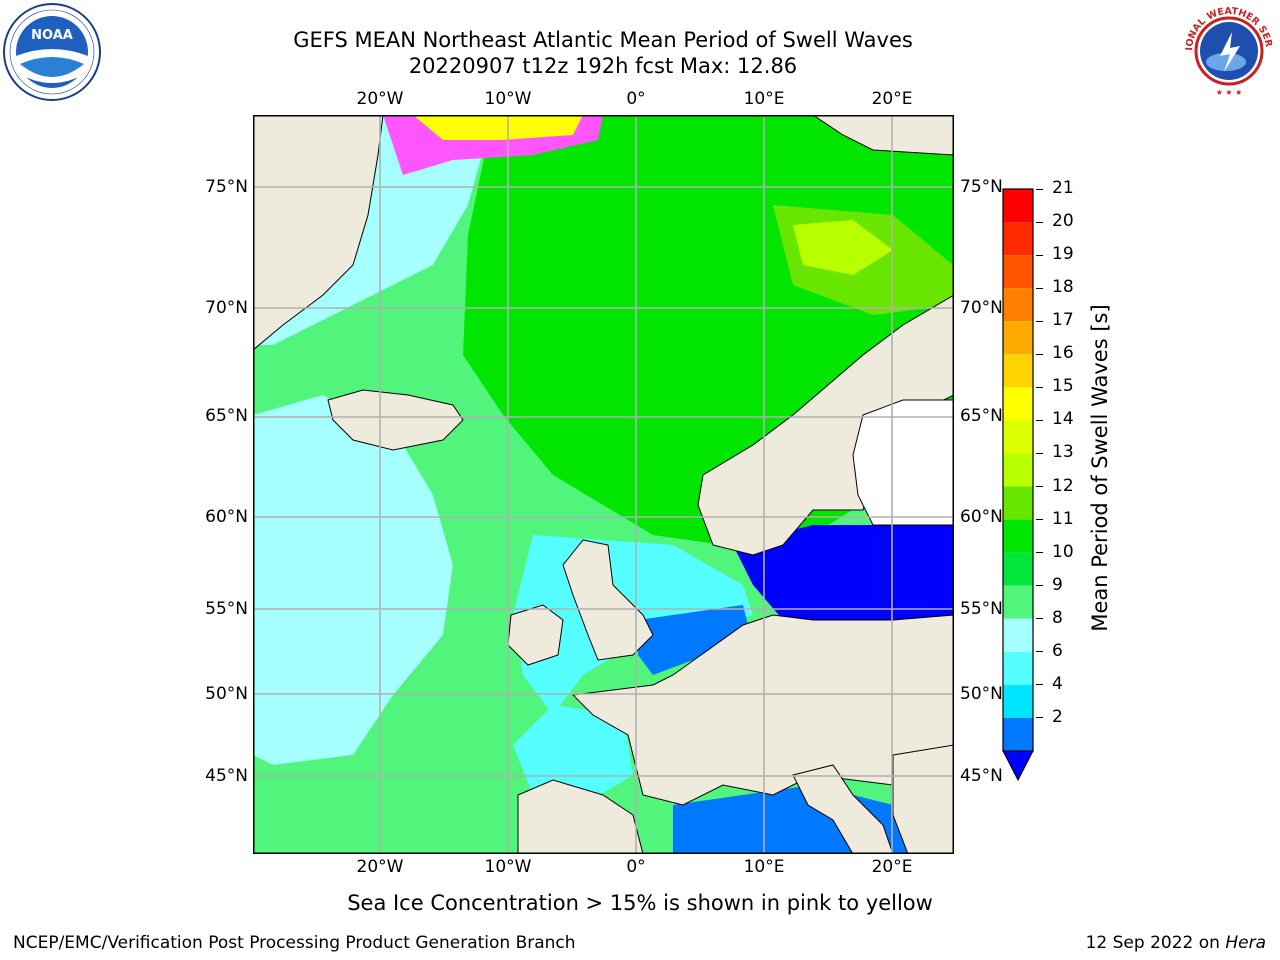 The height and width of the screenshot is (960, 1280). Describe the element at coordinates (226, 517) in the screenshot. I see `lat-label-left-60n: 60°N` at that location.